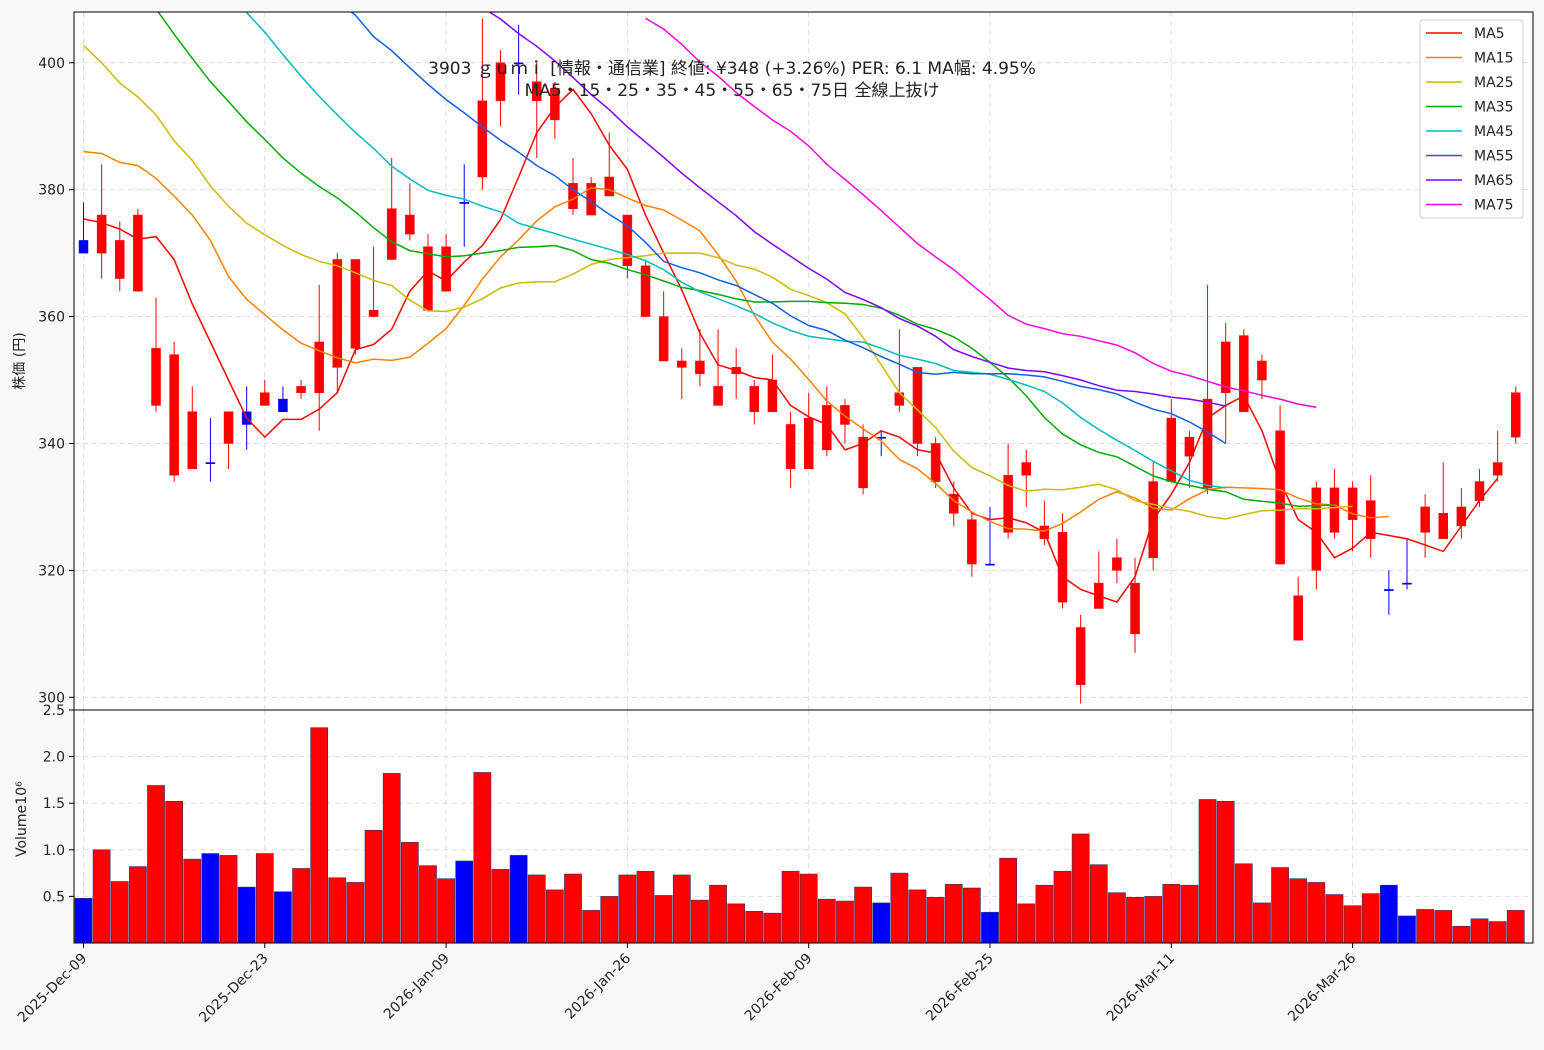 The width and height of the screenshot is (1544, 1050). What do you see at coordinates (22, 831) in the screenshot?
I see `volume-y-axis-label: Volume` at bounding box center [22, 831].